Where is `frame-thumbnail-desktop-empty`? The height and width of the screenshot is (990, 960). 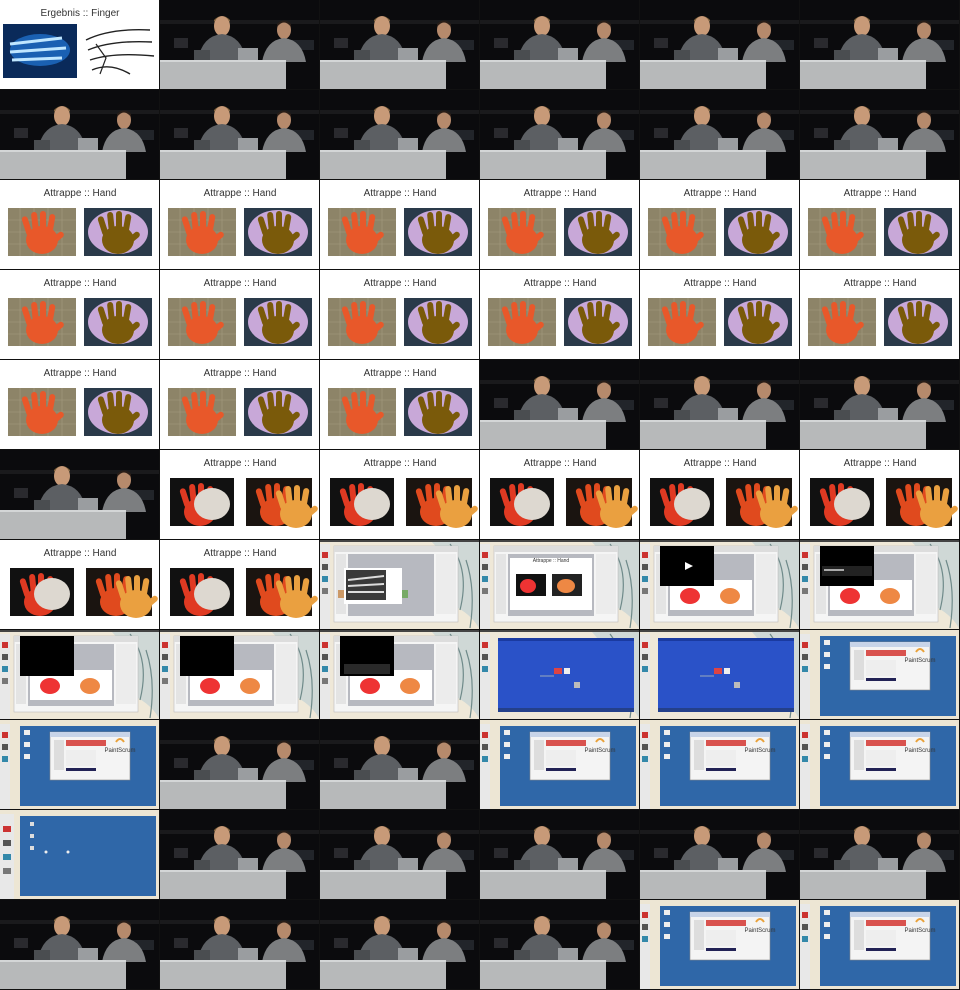
frame-thumbnail-desktop-empty is located at coordinates (80, 855).